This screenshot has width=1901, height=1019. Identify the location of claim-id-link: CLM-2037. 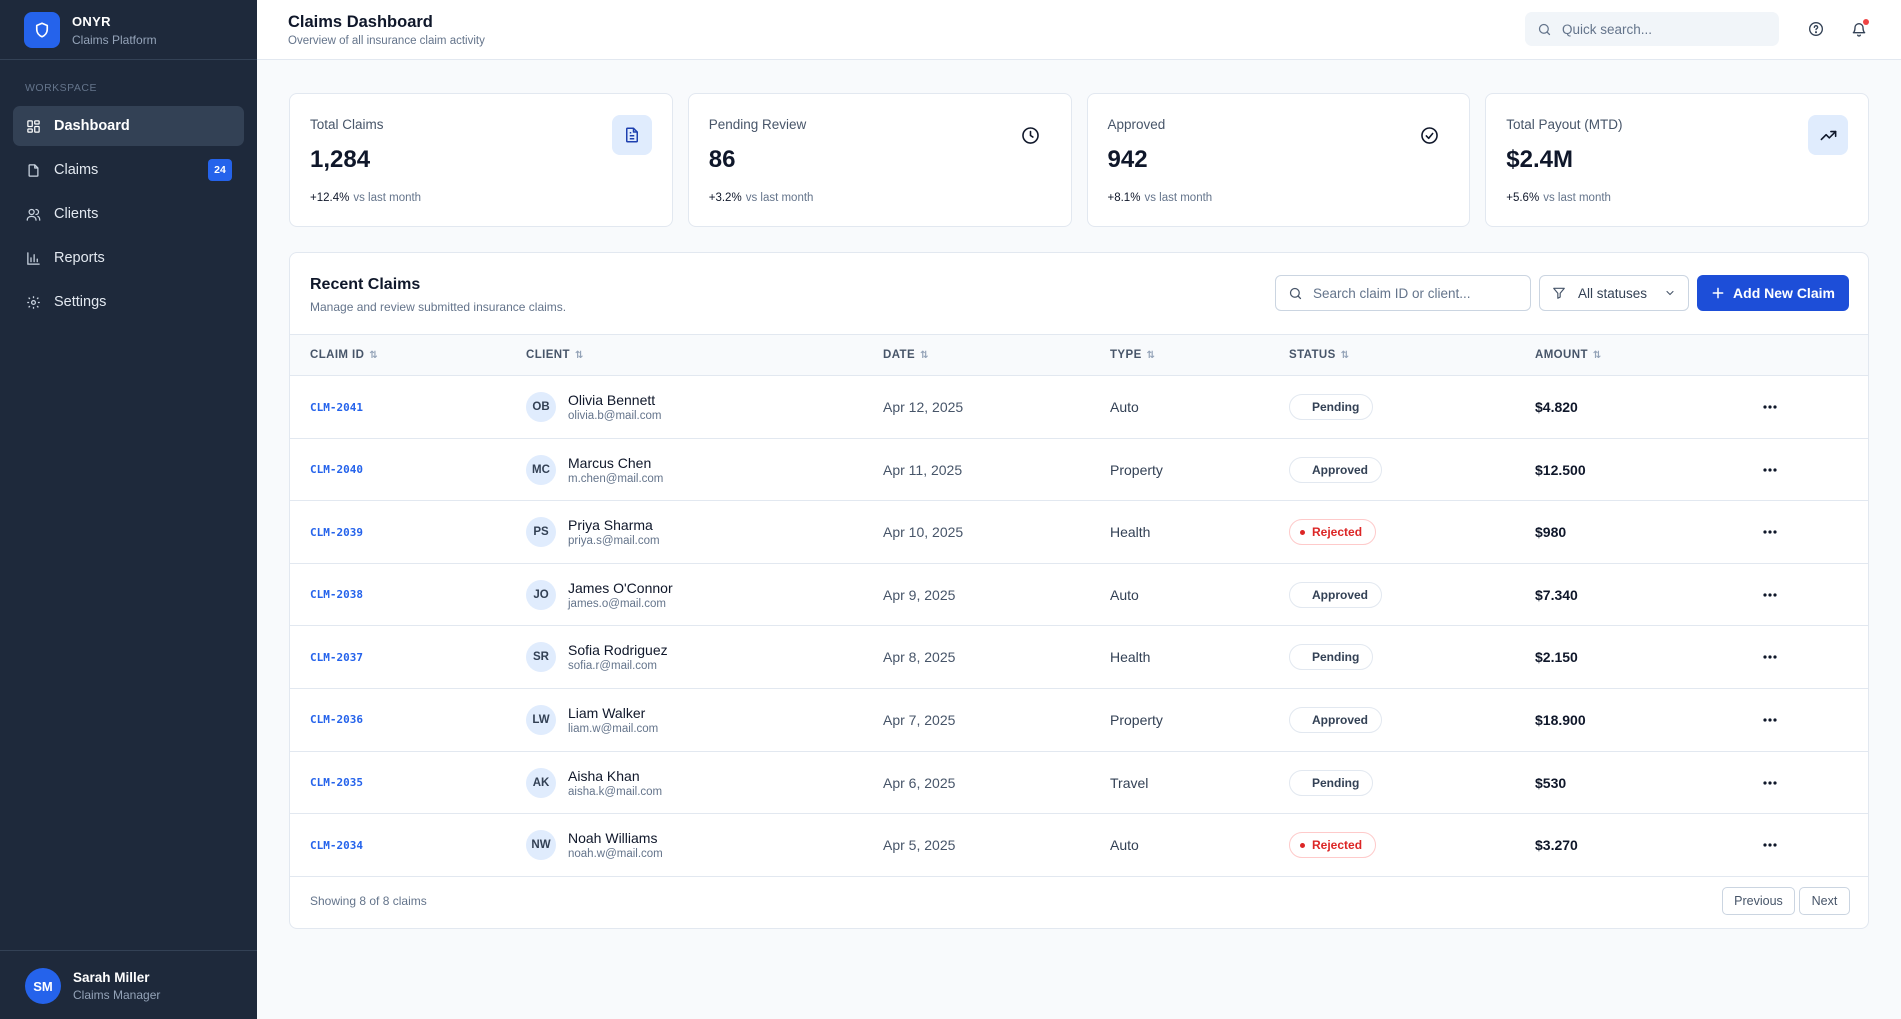
(336, 657).